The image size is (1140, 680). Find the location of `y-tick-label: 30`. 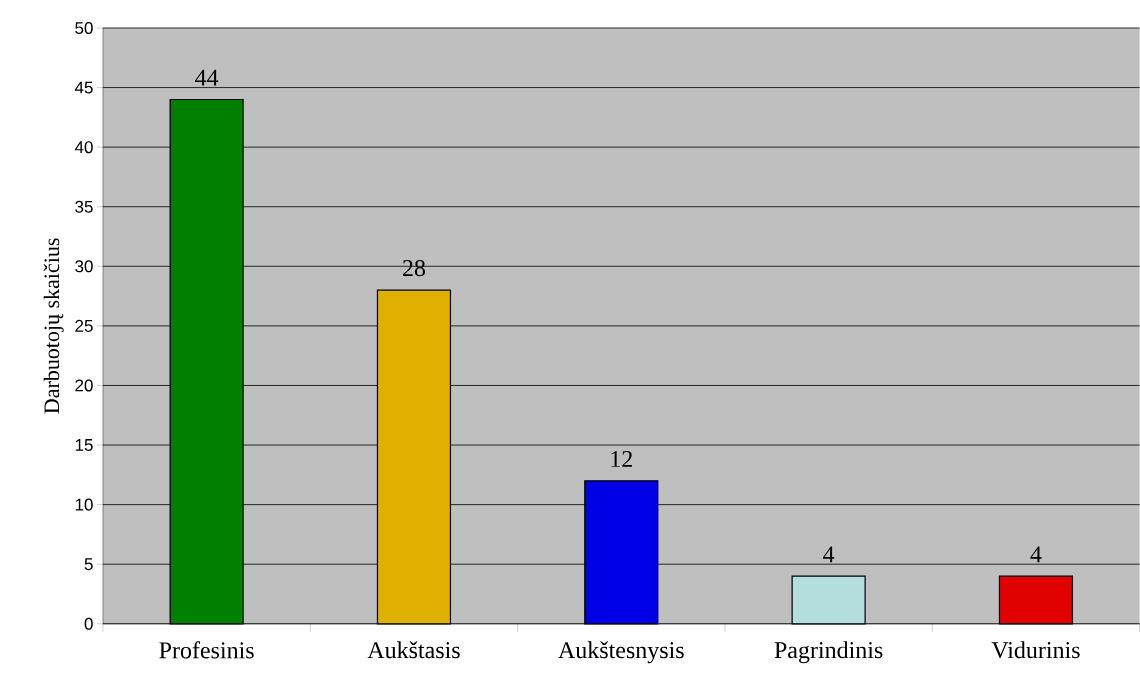

y-tick-label: 30 is located at coordinates (84, 266).